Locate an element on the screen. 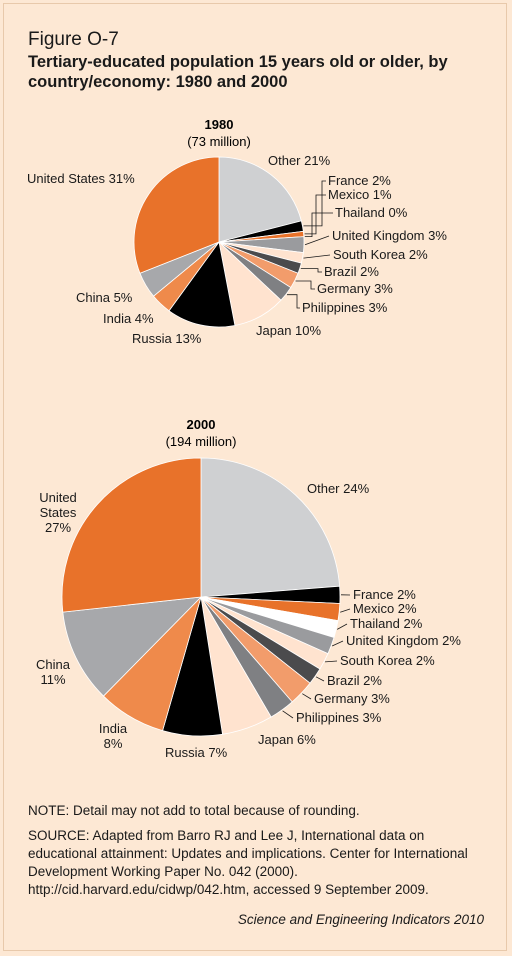  figure-label: Figure O-7 is located at coordinates (73, 39).